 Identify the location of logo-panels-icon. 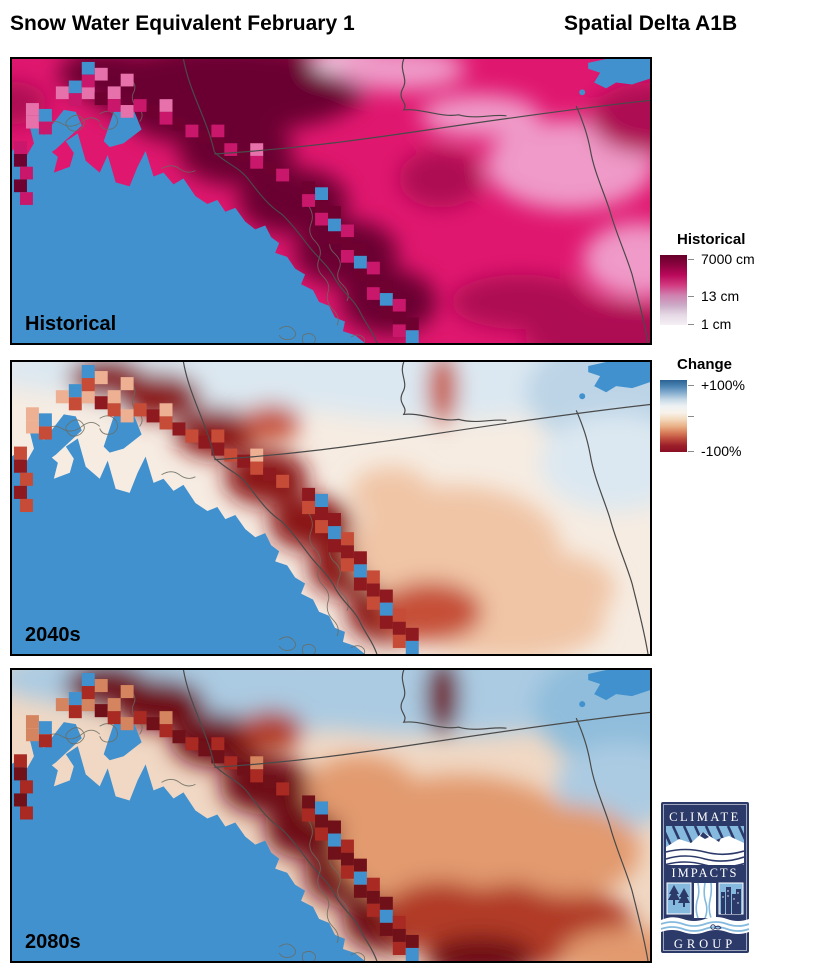
(705, 900).